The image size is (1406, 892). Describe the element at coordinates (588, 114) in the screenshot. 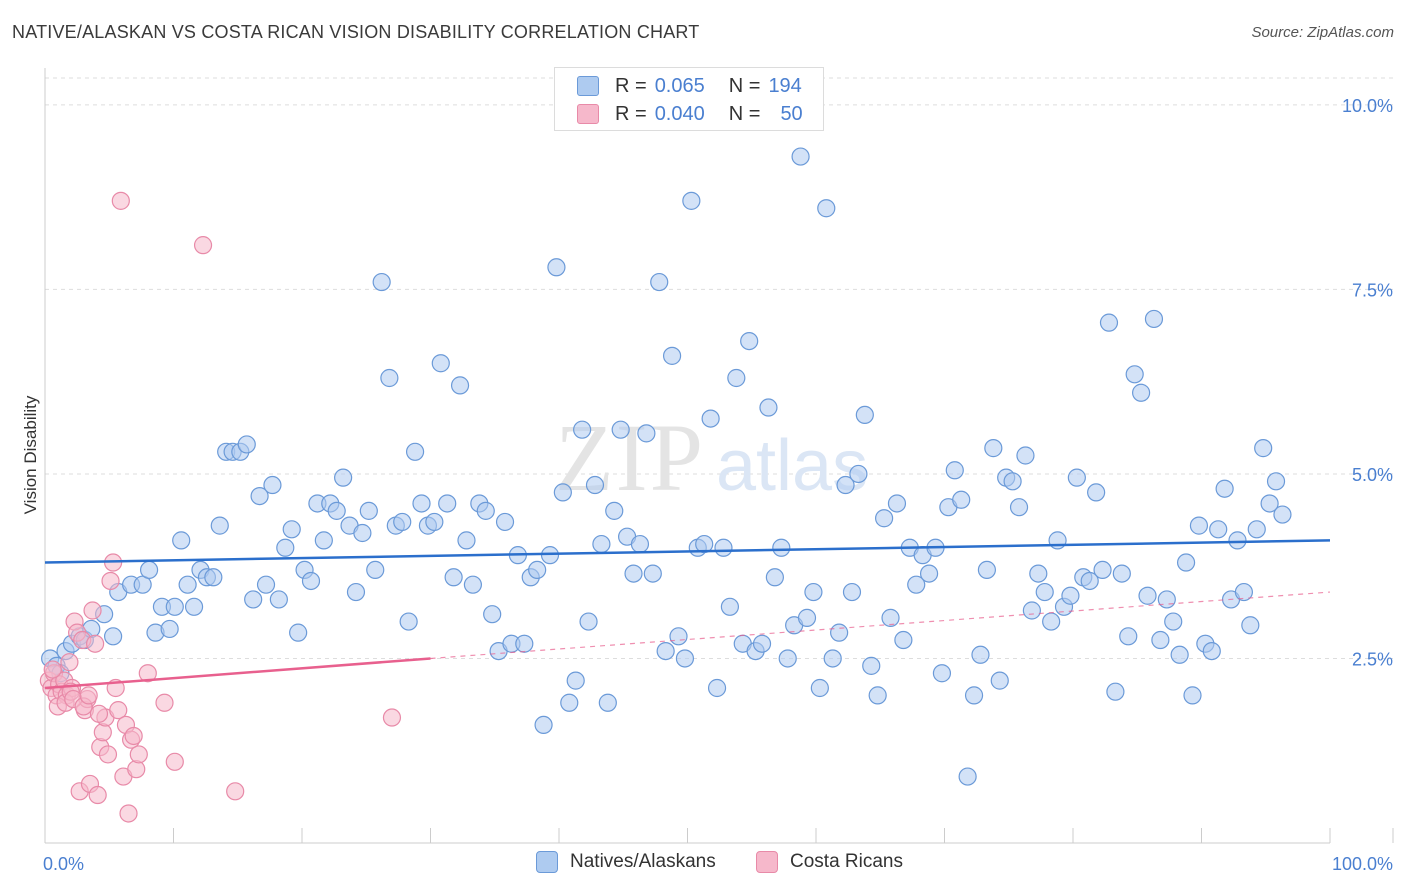

I see `legend-swatch-costa-ricans` at that location.